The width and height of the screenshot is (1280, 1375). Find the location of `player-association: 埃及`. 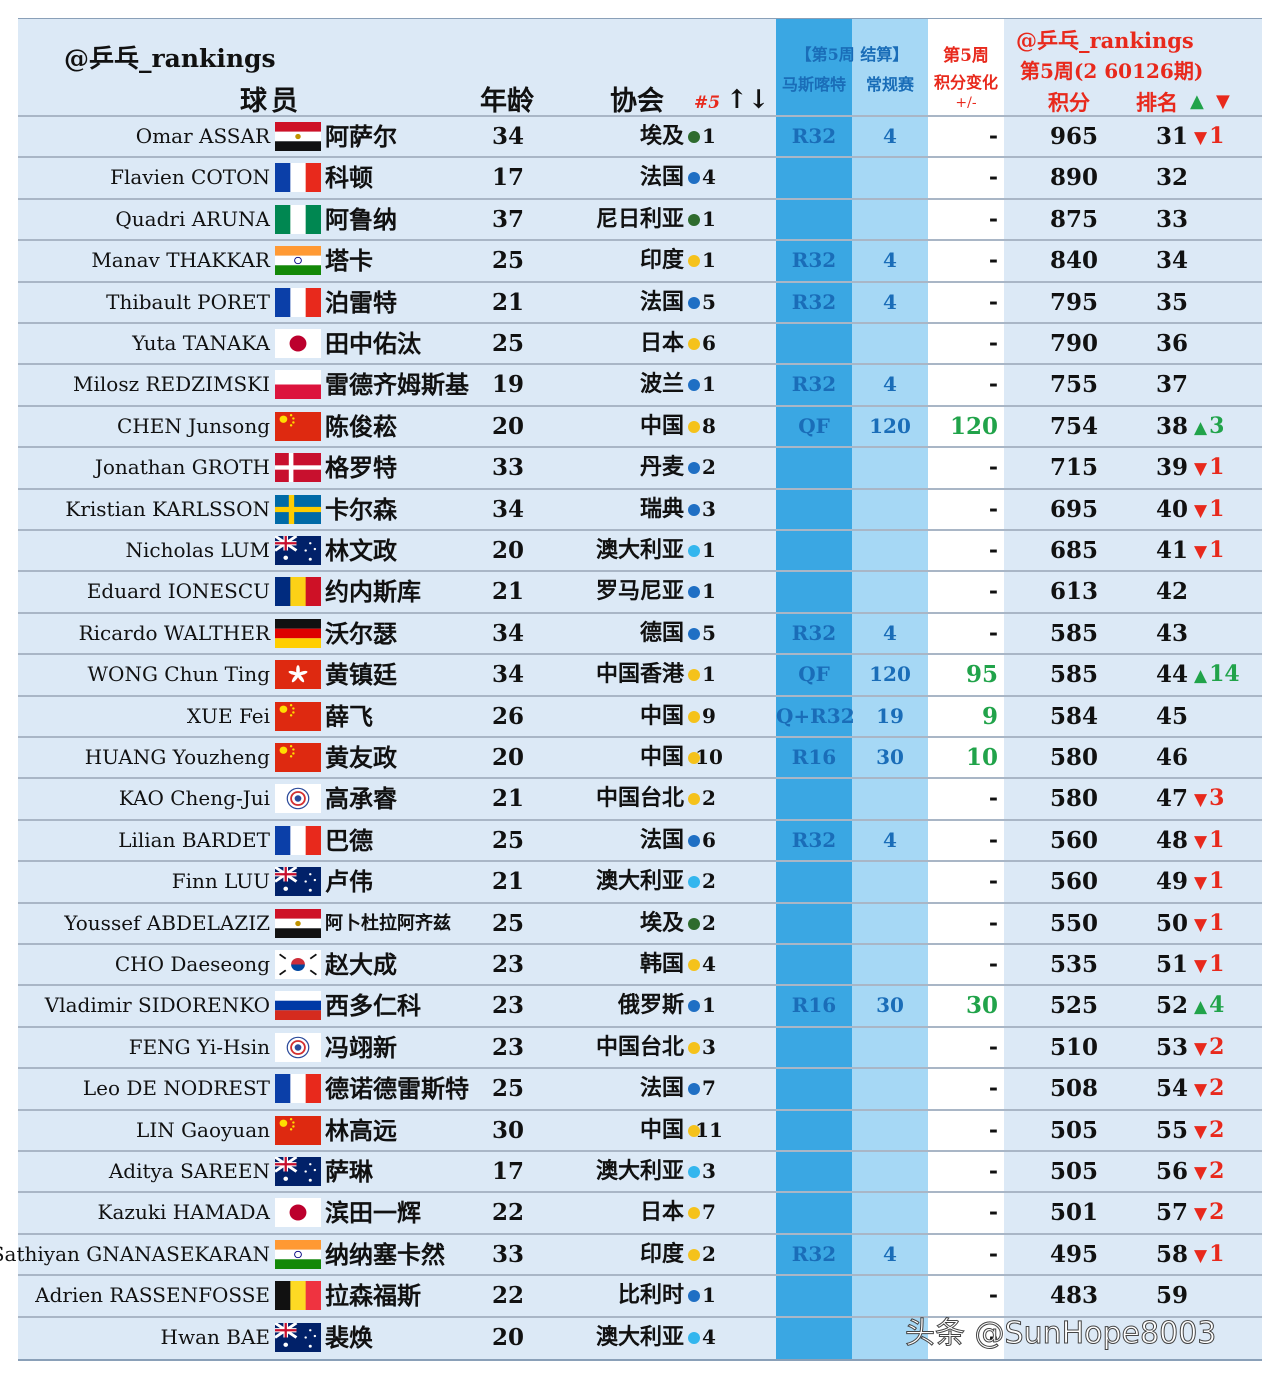

player-association: 埃及 is located at coordinates (661, 136).